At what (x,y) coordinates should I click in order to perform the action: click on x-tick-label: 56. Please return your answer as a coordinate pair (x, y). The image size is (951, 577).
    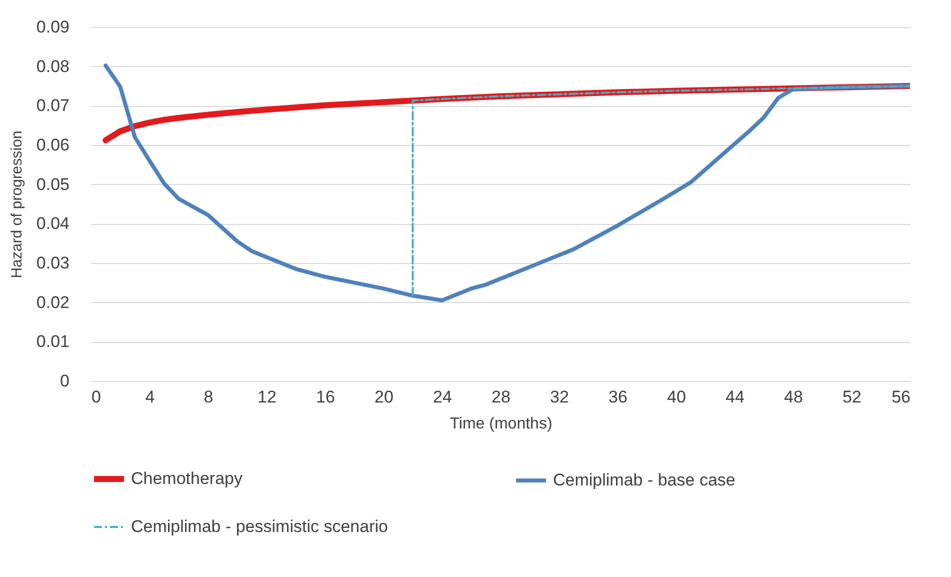
    Looking at the image, I should click on (901, 397).